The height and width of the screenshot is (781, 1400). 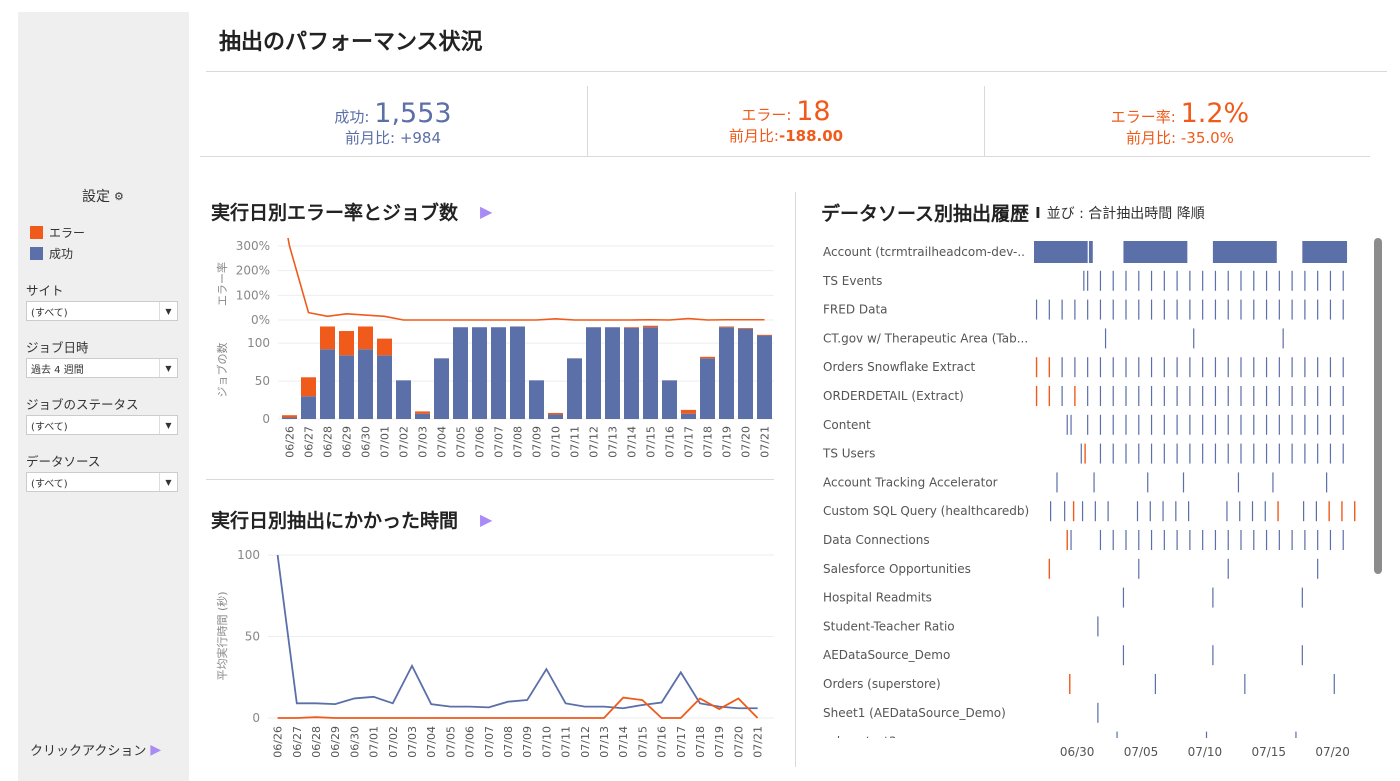 What do you see at coordinates (222, 370) in the screenshot?
I see `y-axis-label: ジョブの数` at bounding box center [222, 370].